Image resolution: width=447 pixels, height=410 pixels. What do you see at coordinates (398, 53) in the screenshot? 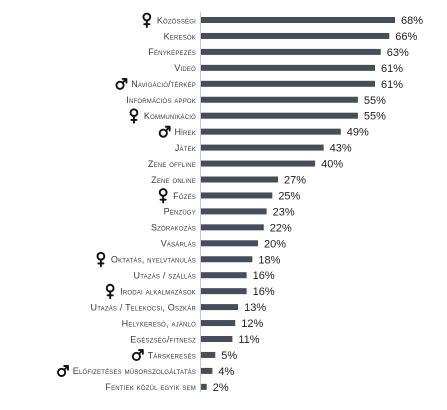
I see `data-label: 63%` at bounding box center [398, 53].